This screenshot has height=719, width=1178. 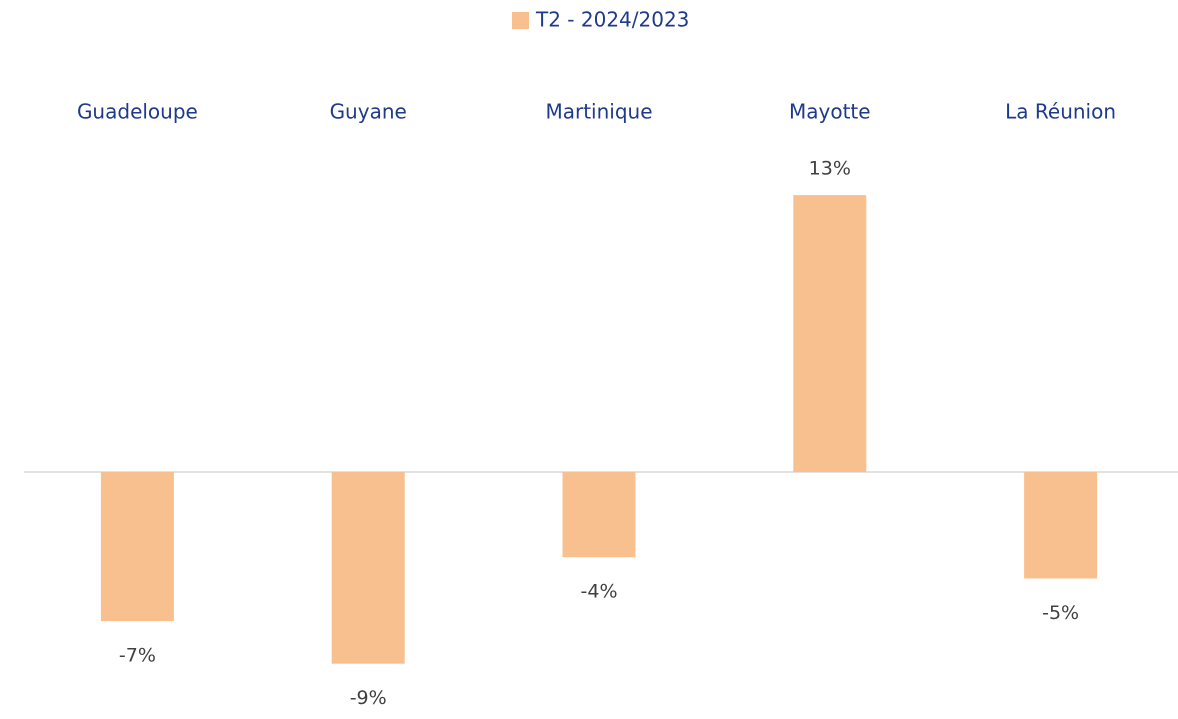 What do you see at coordinates (368, 698) in the screenshot?
I see `data-label: -9%` at bounding box center [368, 698].